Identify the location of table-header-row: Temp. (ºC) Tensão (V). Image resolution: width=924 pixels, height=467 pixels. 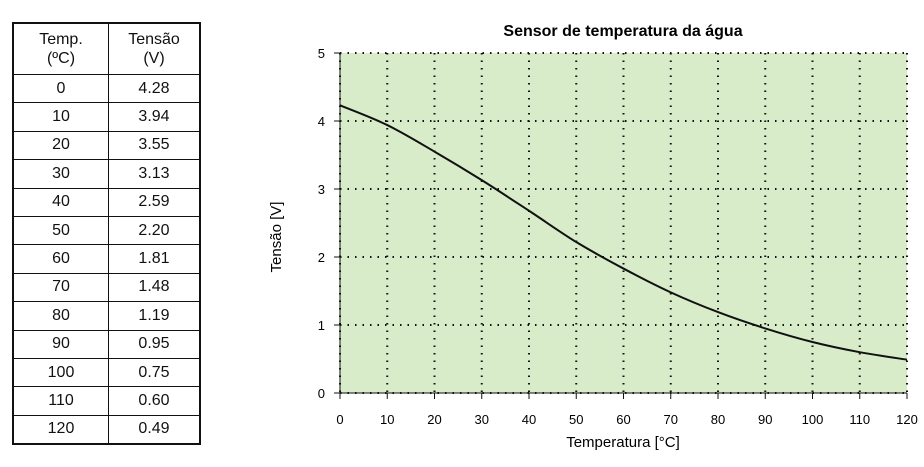
(106, 48).